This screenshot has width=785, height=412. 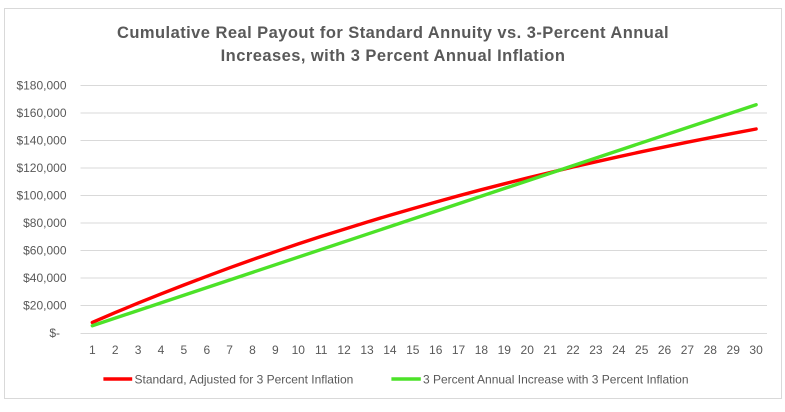 I want to click on svg-text: 5, so click(x=184, y=350).